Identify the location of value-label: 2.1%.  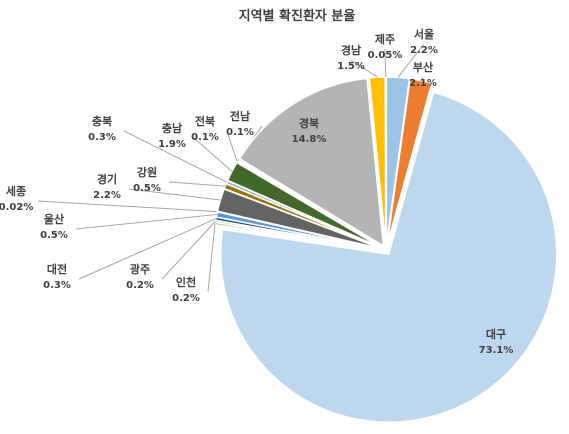
(423, 83).